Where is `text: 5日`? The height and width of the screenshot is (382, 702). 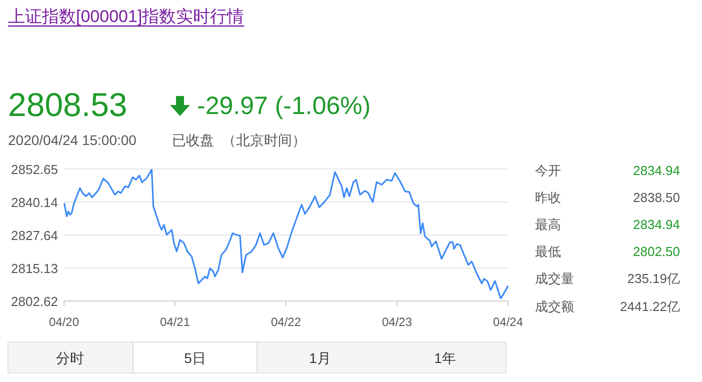
text: 5日 is located at coordinates (195, 358).